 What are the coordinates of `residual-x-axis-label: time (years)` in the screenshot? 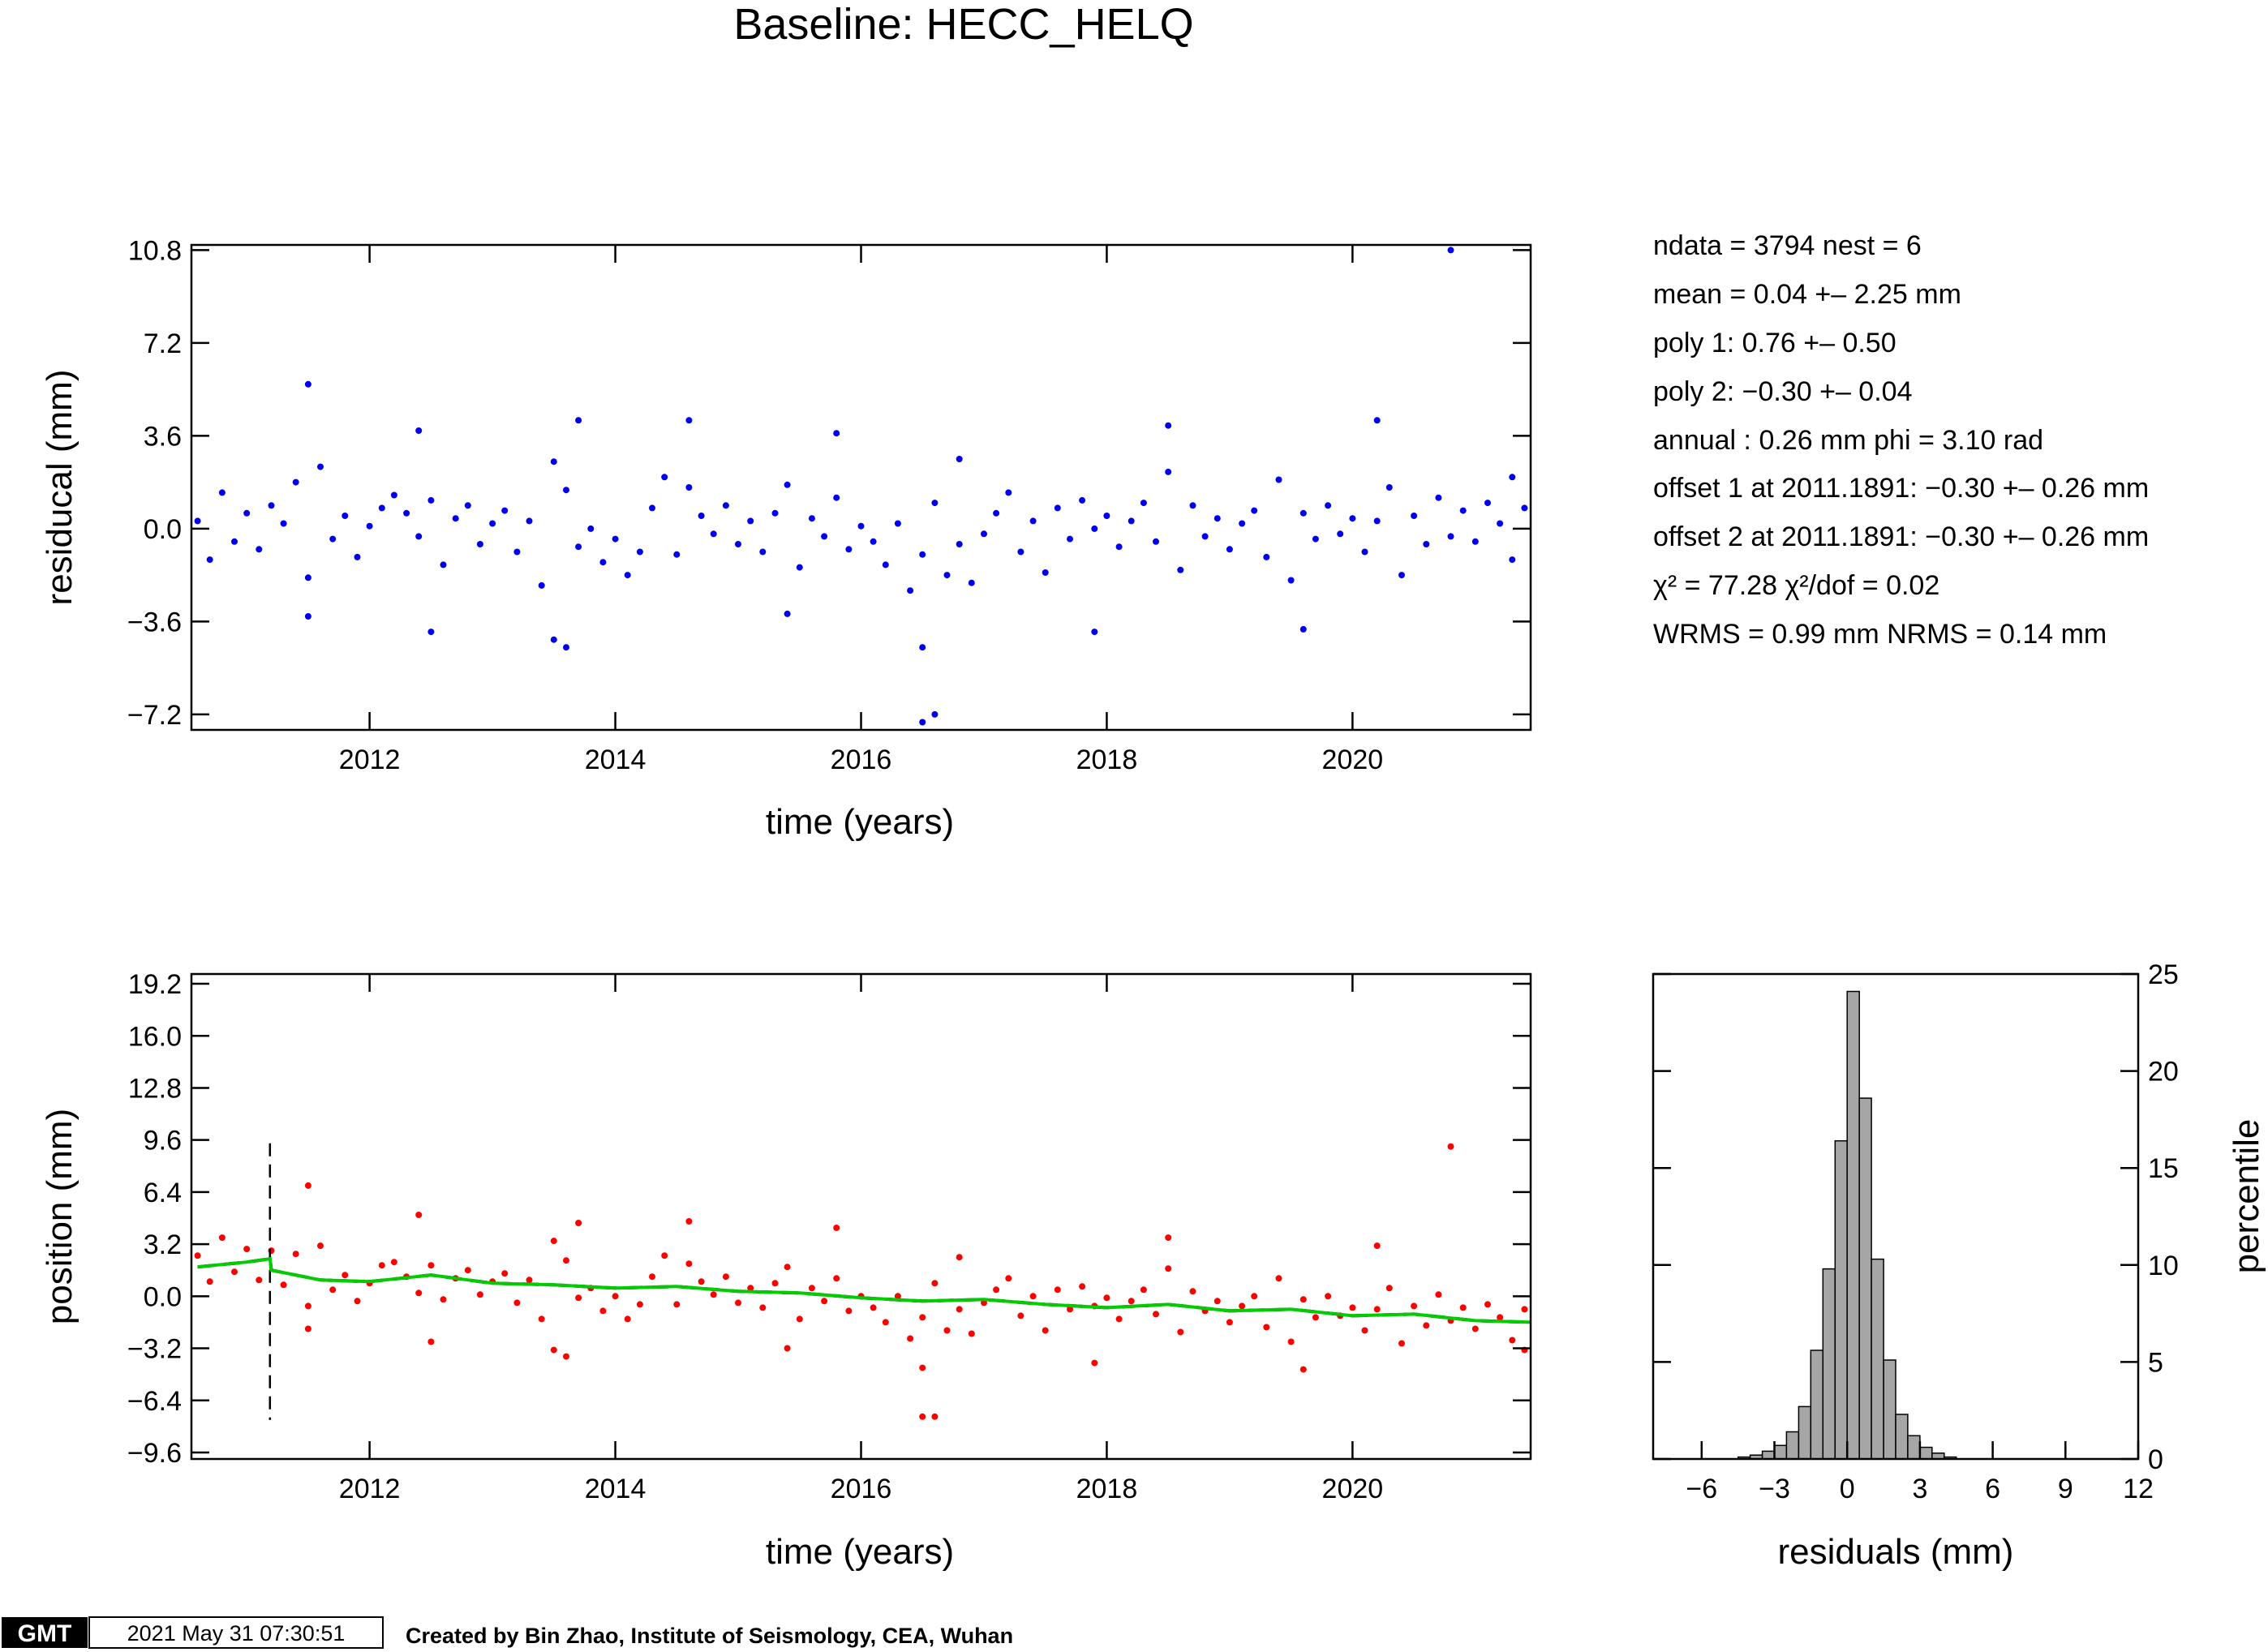 It's located at (860, 822).